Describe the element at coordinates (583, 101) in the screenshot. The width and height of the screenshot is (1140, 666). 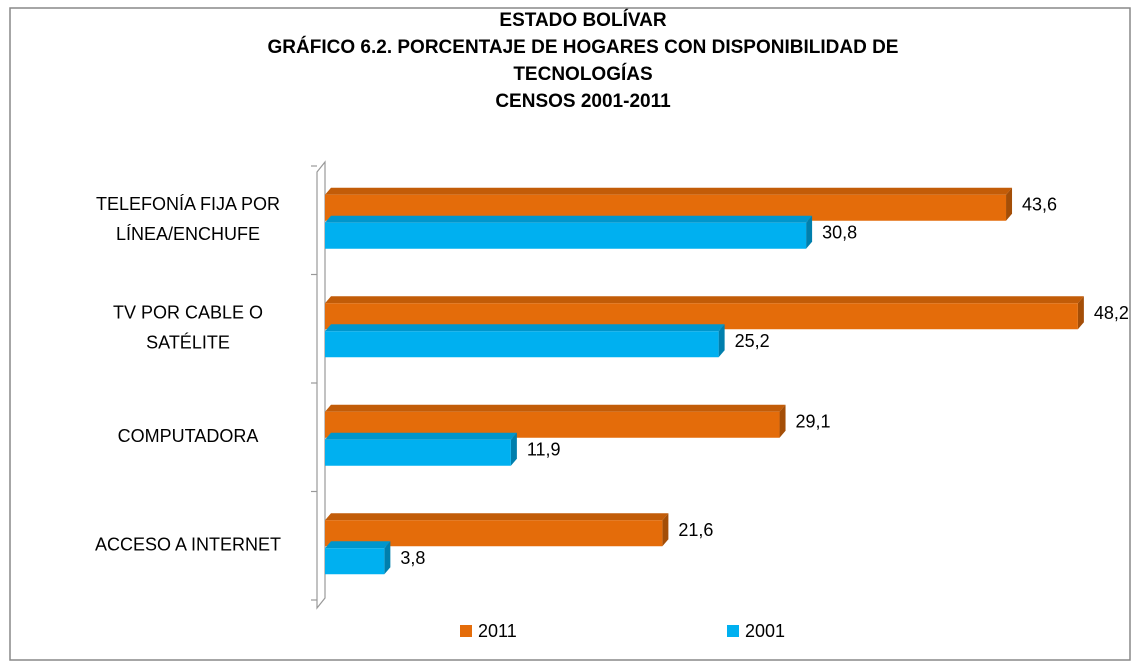
I see `chart-title: CENSOS 2001-2011` at that location.